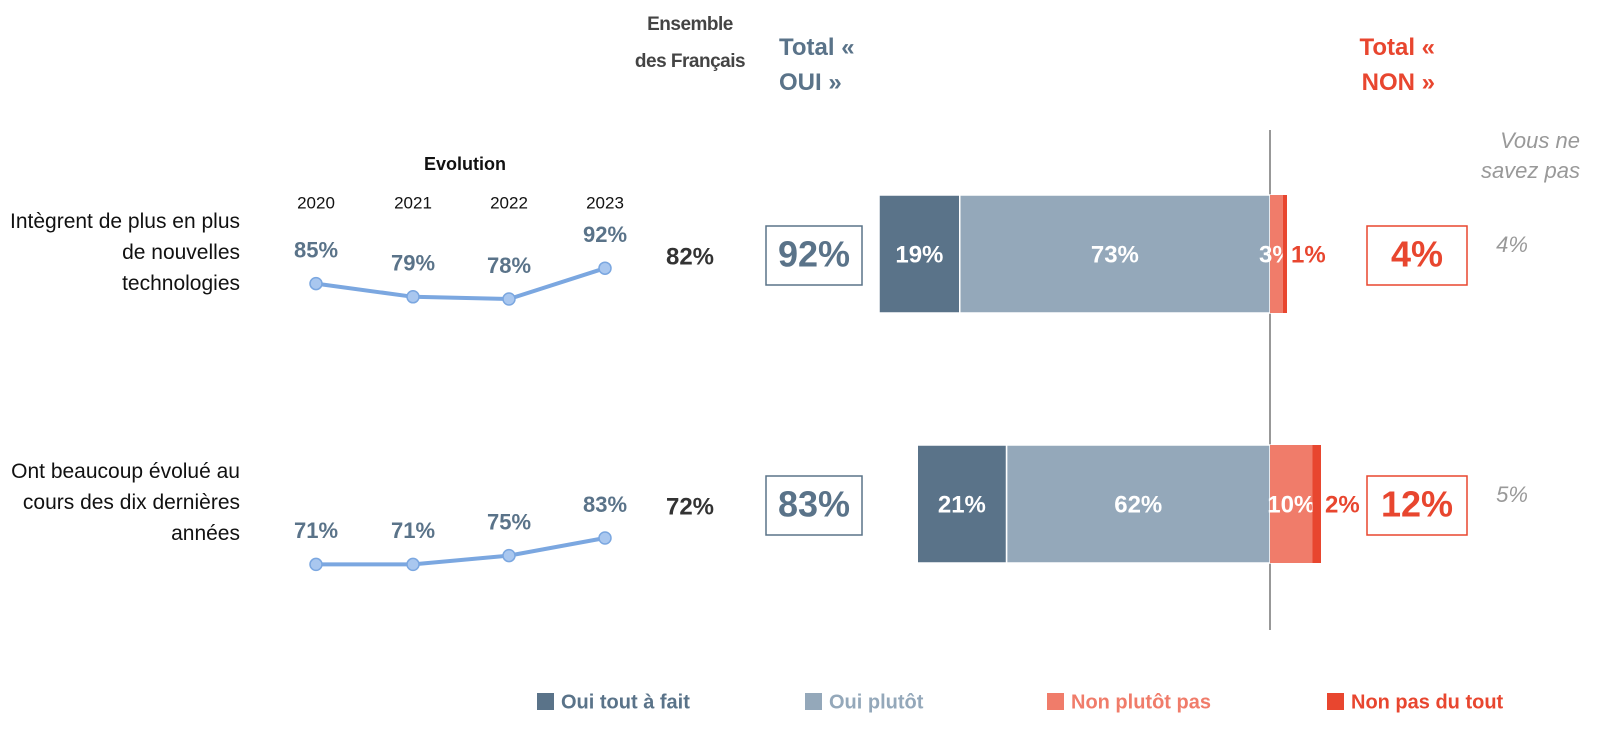 The height and width of the screenshot is (736, 1613). Describe the element at coordinates (509, 521) in the screenshot. I see `evolution-label: 75%` at that location.